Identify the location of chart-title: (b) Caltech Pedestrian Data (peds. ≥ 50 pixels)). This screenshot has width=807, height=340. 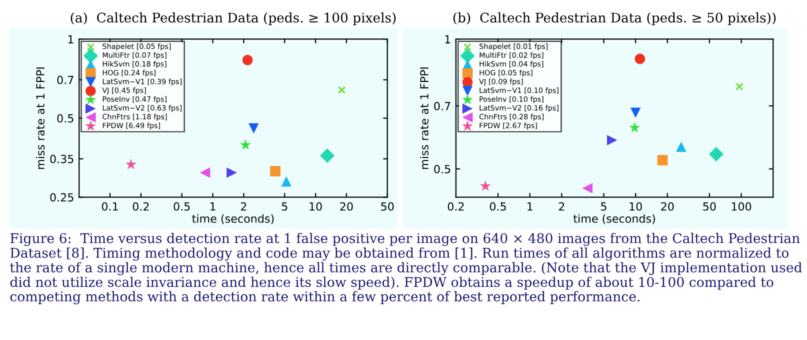
(614, 19).